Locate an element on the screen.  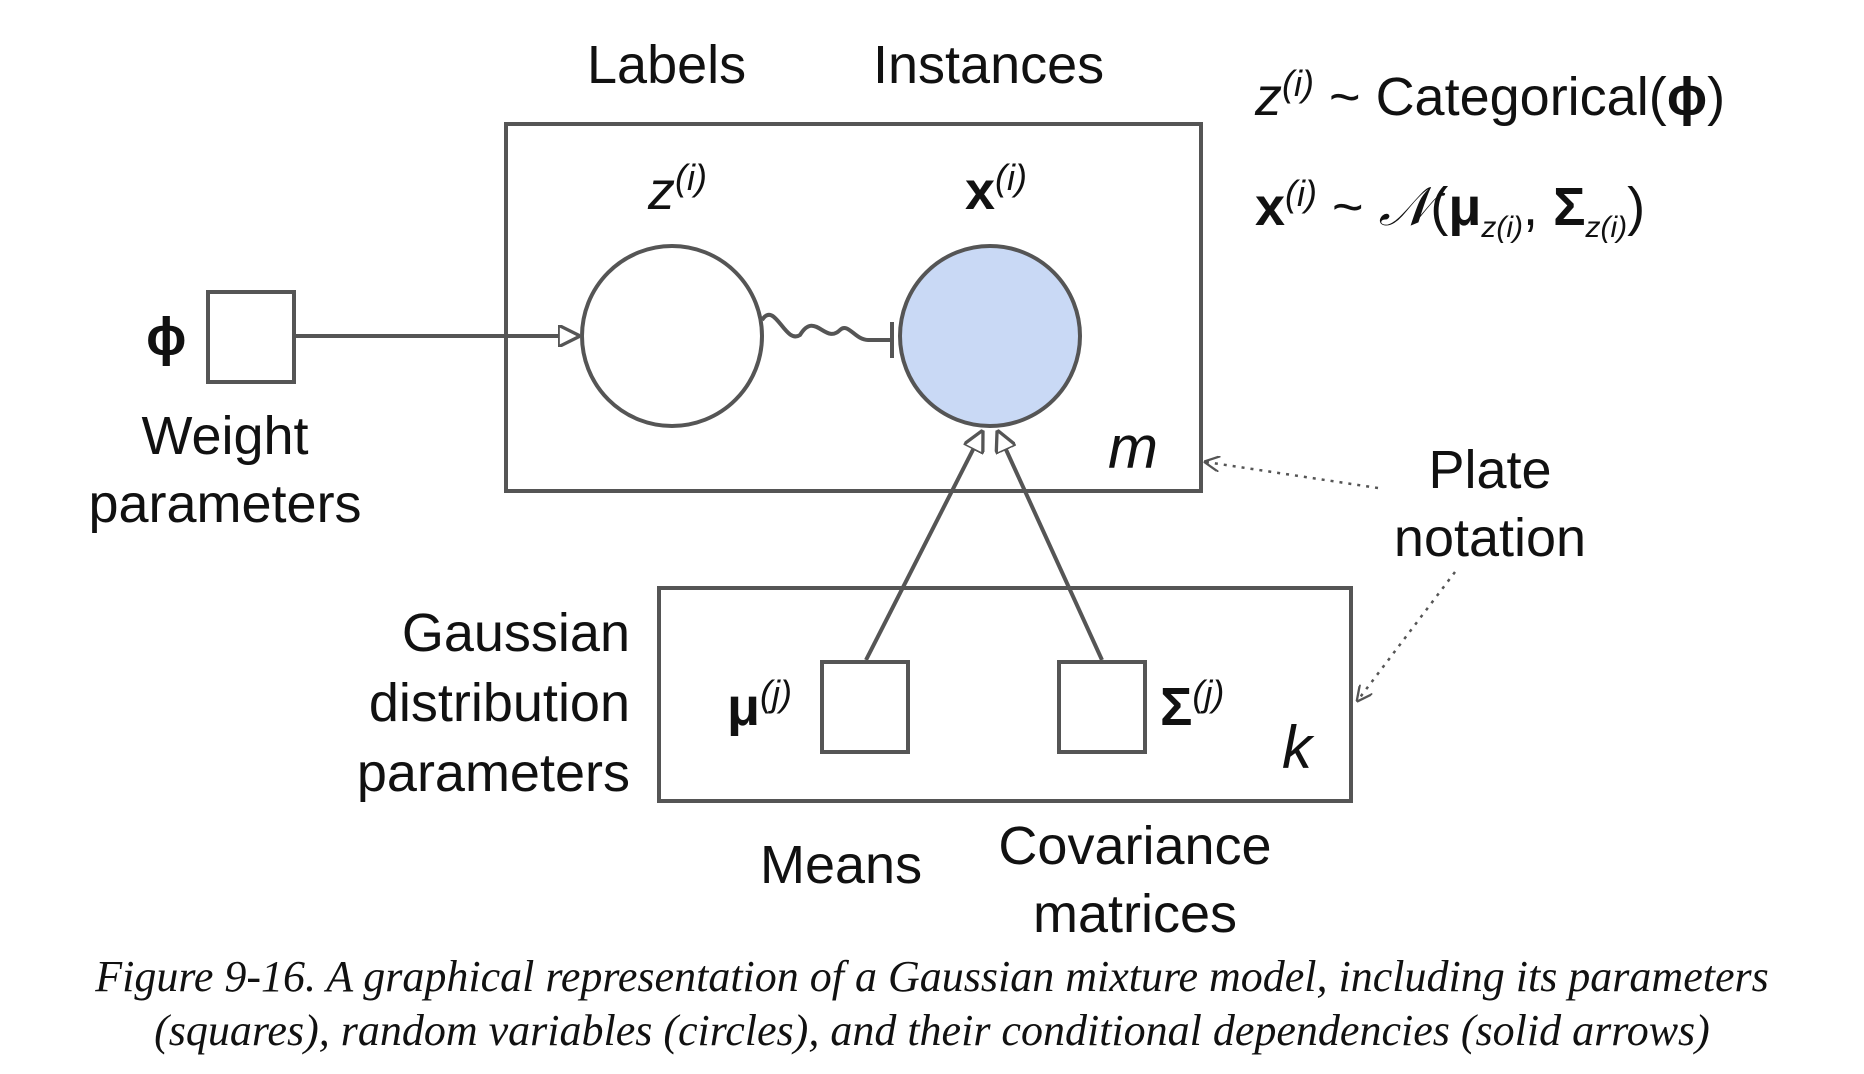
plate-m-letter: m is located at coordinates (1133, 447).